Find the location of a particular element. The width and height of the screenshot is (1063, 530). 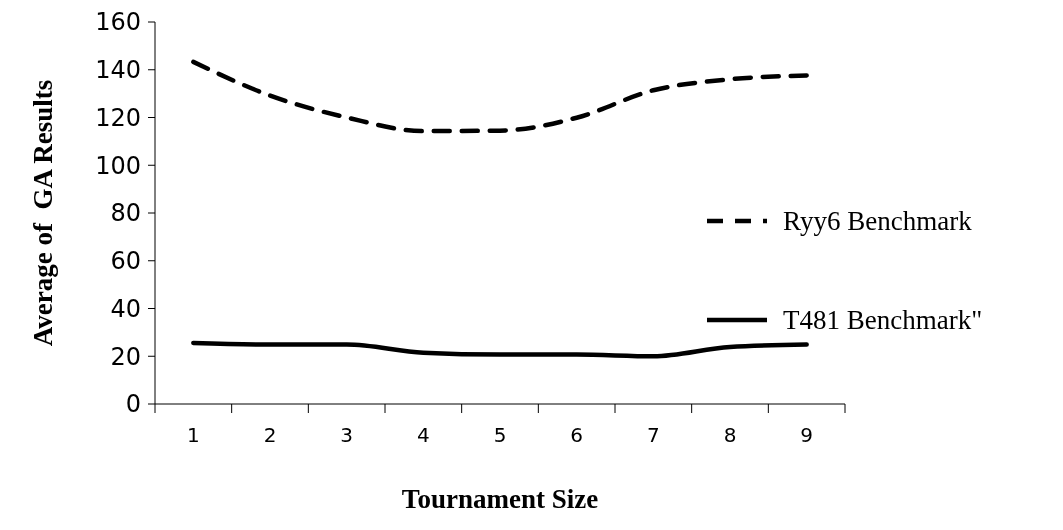

y-tick-label: 40 is located at coordinates (125, 308).